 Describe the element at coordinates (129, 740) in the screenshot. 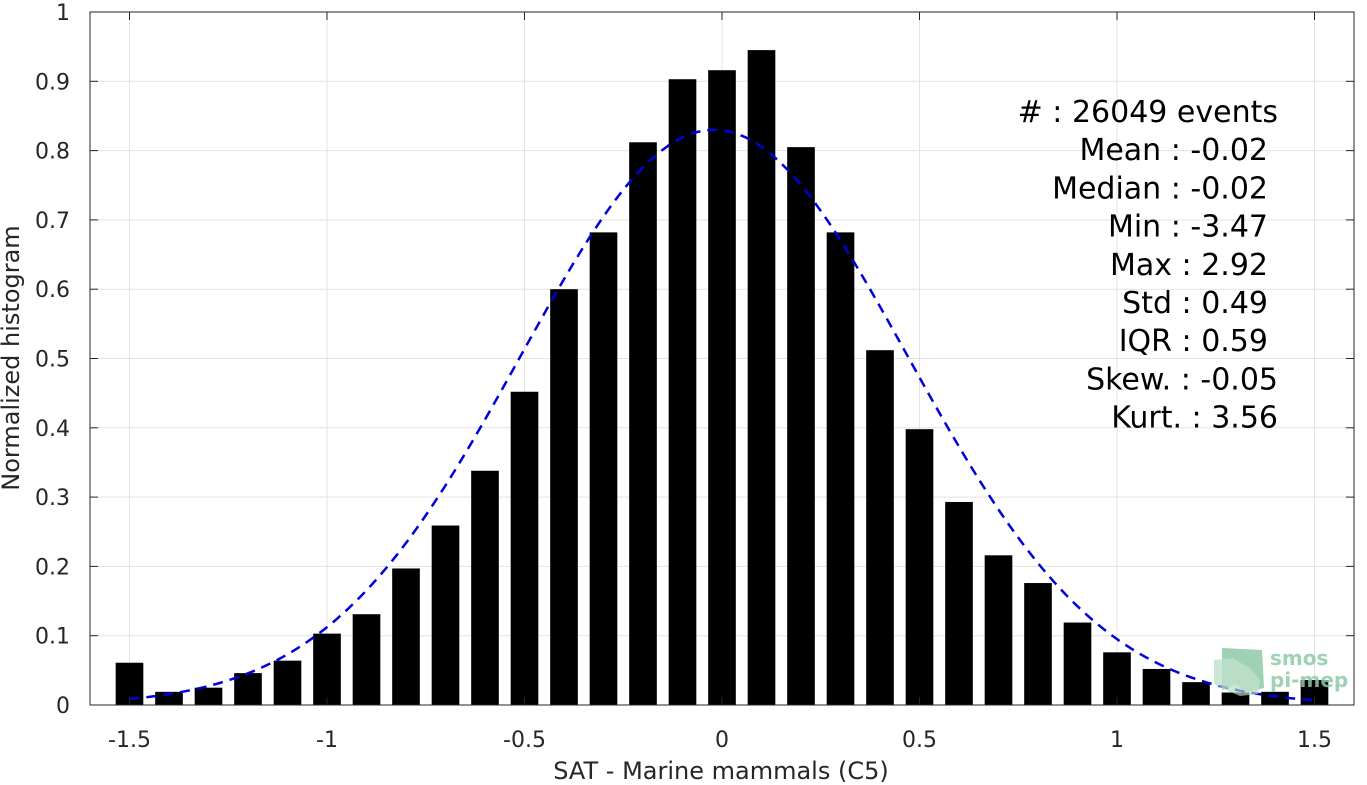

I see `x-tick-label: -1.5` at that location.